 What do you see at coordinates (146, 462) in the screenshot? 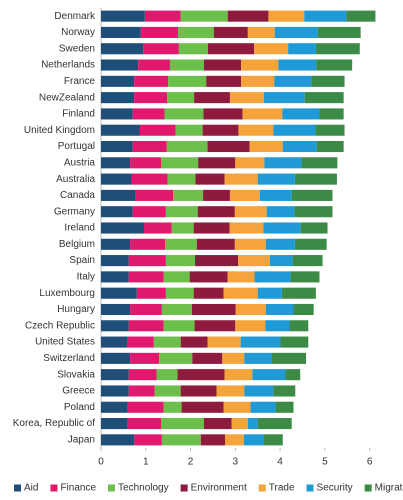
I see `x-tick-label: 1` at bounding box center [146, 462].